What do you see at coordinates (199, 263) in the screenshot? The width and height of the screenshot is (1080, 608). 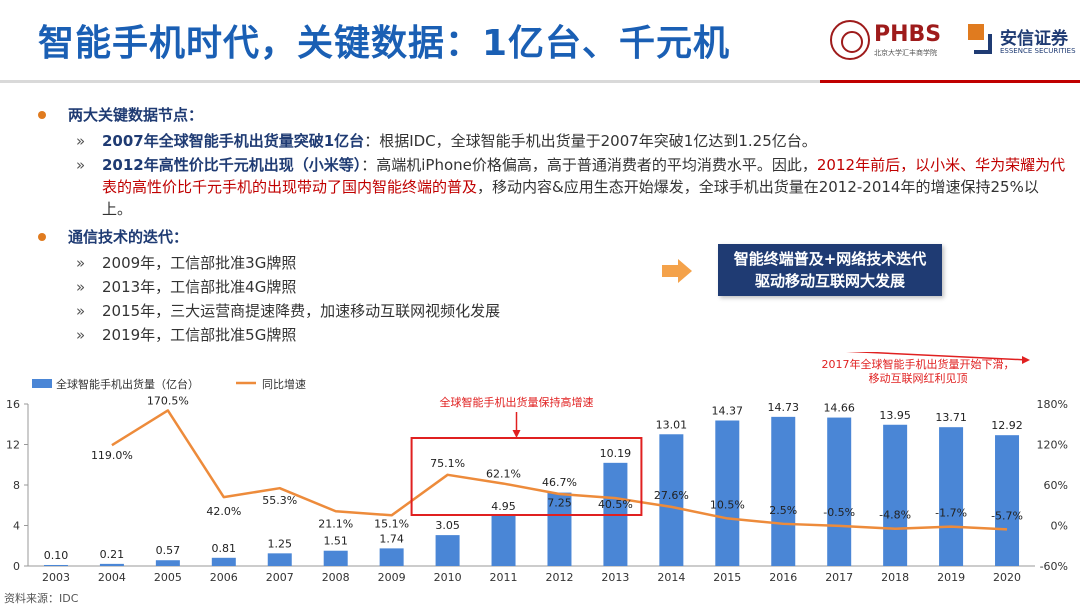 I see `tech-item-text: 2009年，工信部批准3G牌照` at bounding box center [199, 263].